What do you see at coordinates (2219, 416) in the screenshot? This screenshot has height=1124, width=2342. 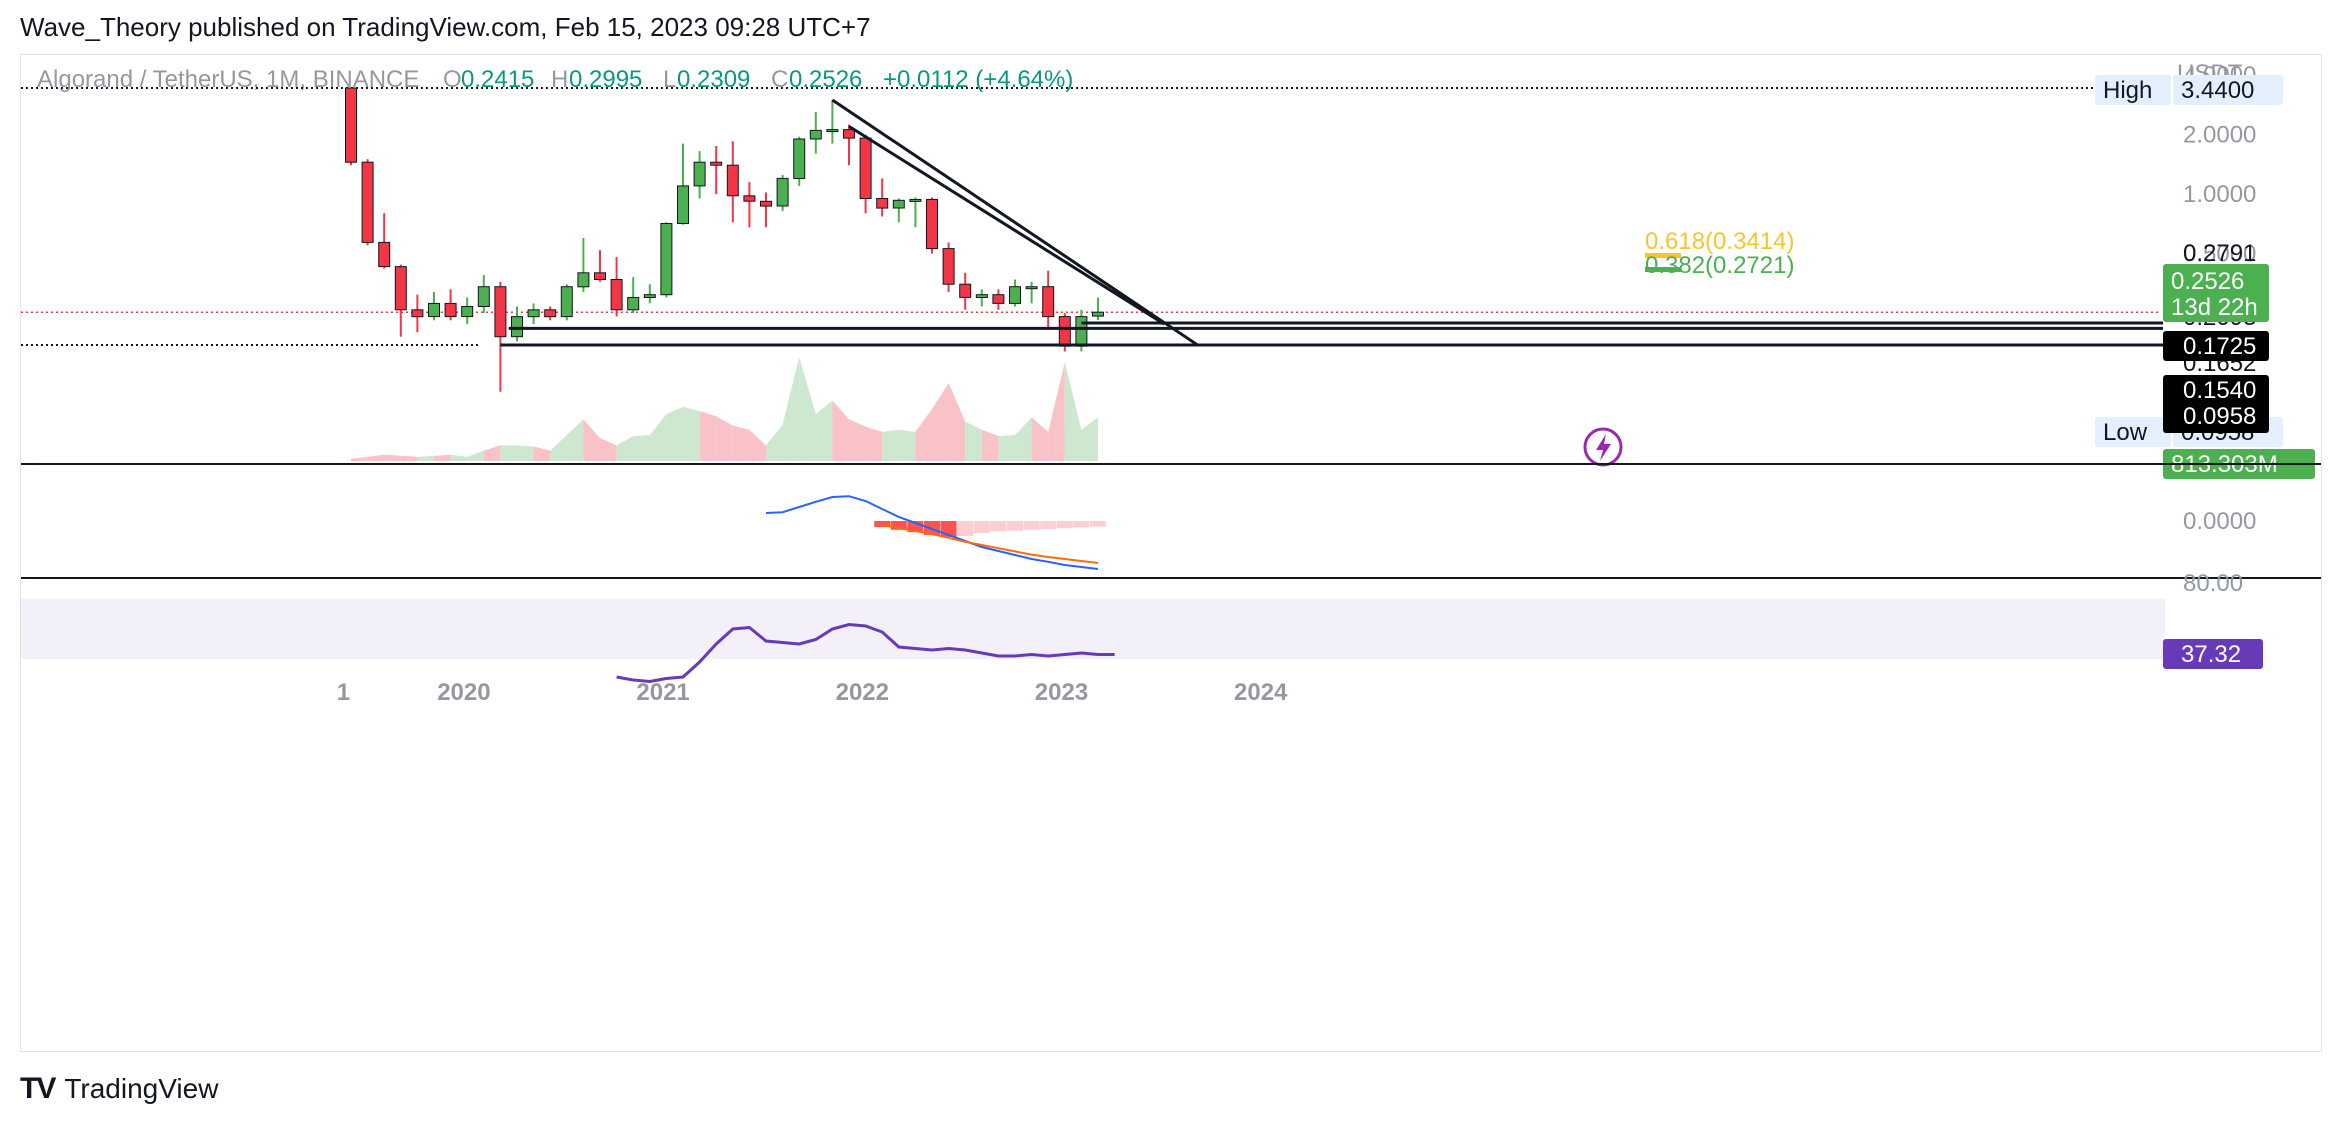 I see `tag-0958-text: 0.0958` at bounding box center [2219, 416].